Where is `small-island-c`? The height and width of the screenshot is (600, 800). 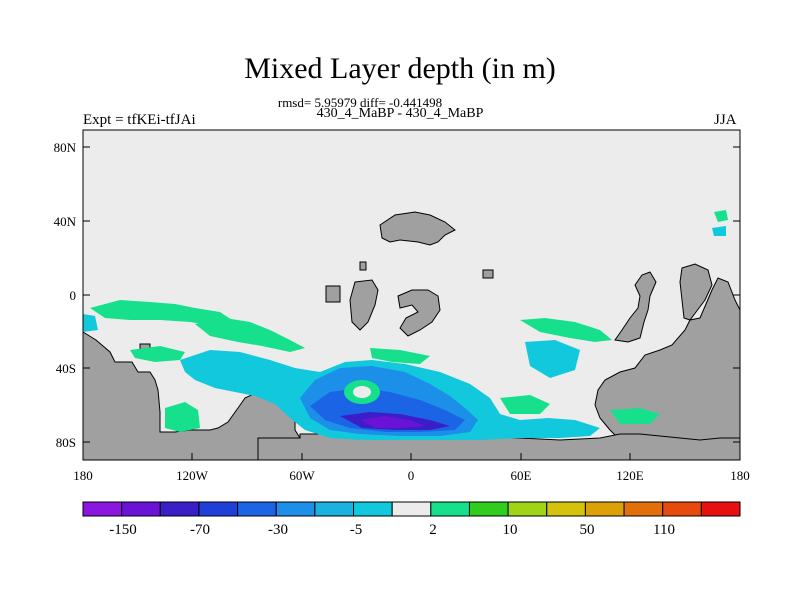 small-island-c is located at coordinates (363, 266).